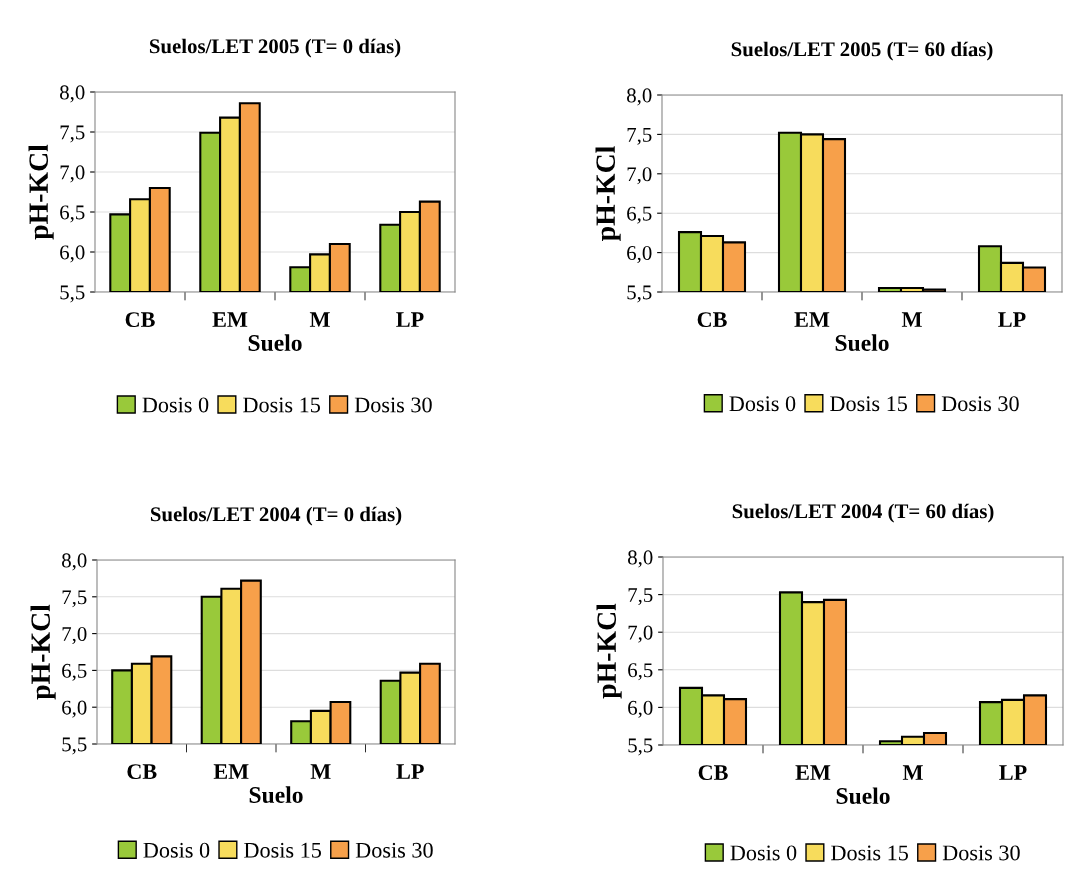 Image resolution: width=1071 pixels, height=881 pixels. I want to click on chart-title: Suelos/LET 2004 (T= 0 días), so click(276, 516).